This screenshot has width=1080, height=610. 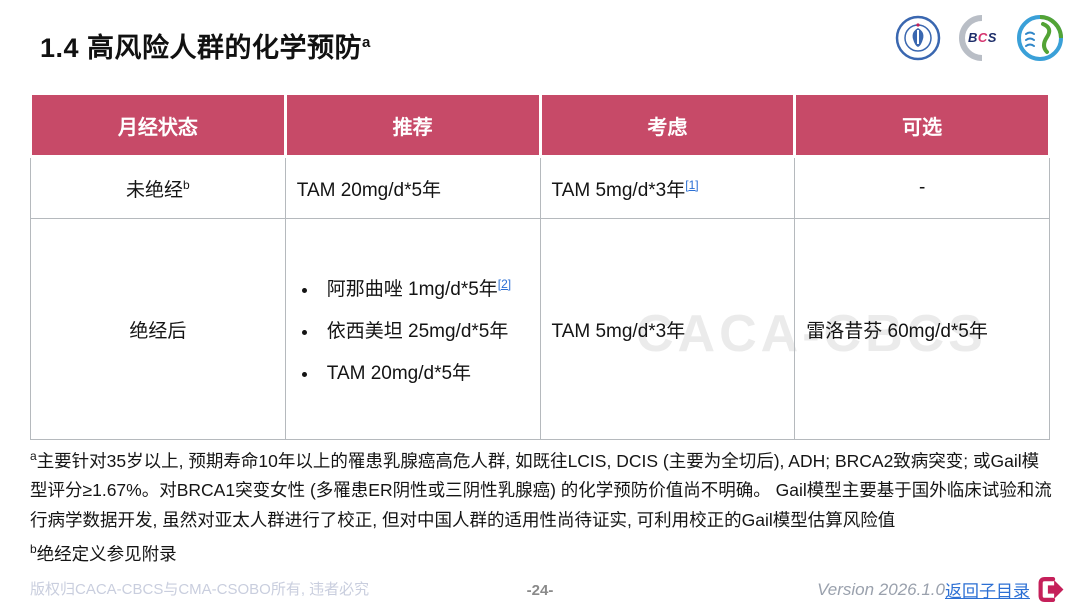 I want to click on footnote-b-marker: b, so click(x=33, y=549).